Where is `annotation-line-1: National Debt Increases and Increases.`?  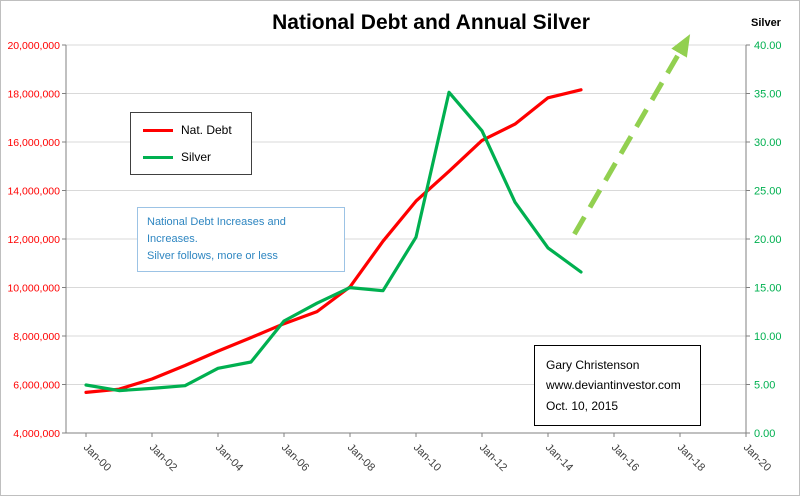 annotation-line-1: National Debt Increases and Increases. is located at coordinates (216, 231).